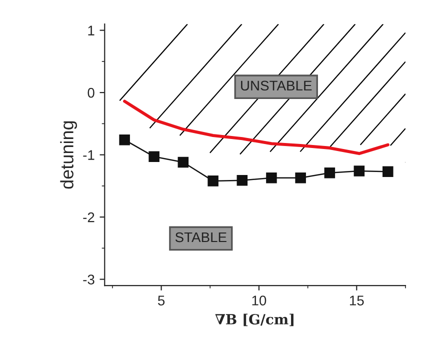 This screenshot has height=344, width=436. I want to click on x-tick-label: 10, so click(259, 301).